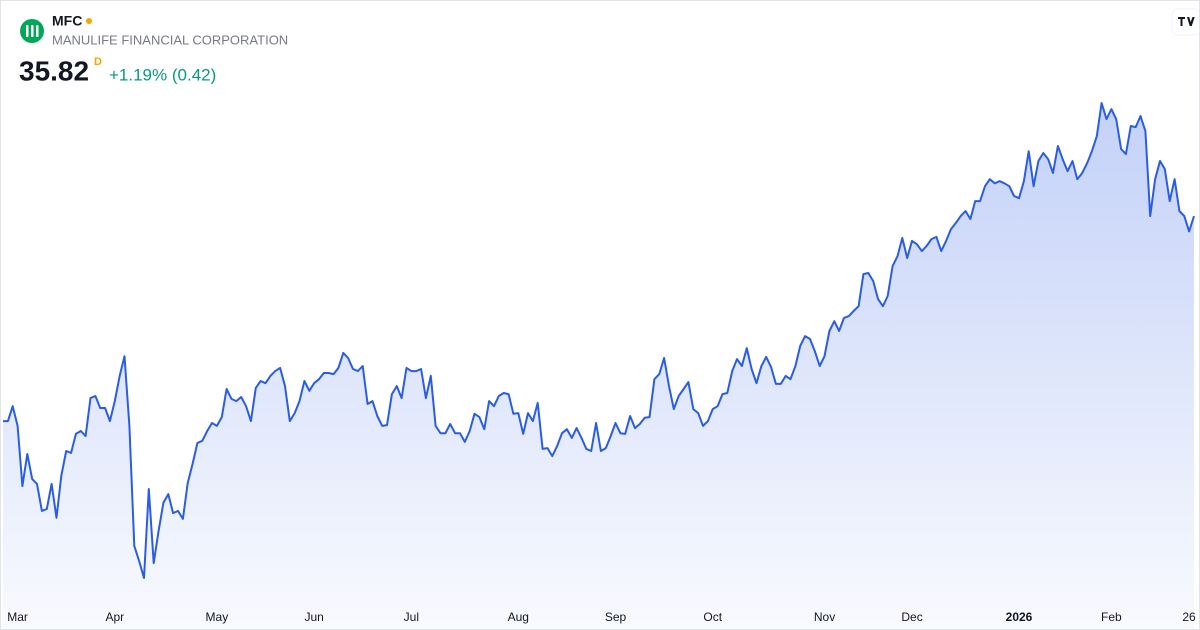  Describe the element at coordinates (1185, 22) in the screenshot. I see `brand-logo` at that location.